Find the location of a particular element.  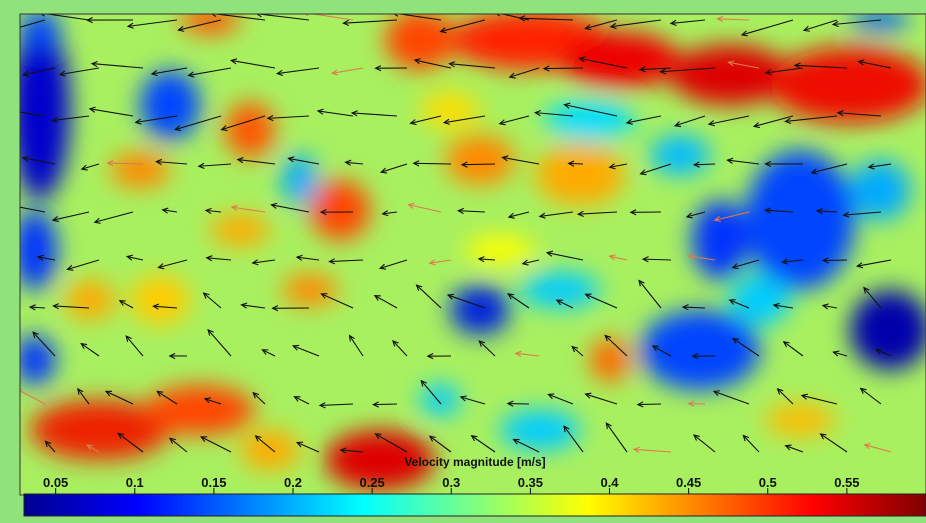

colorbar-tick-label: 0.15 is located at coordinates (213, 482).